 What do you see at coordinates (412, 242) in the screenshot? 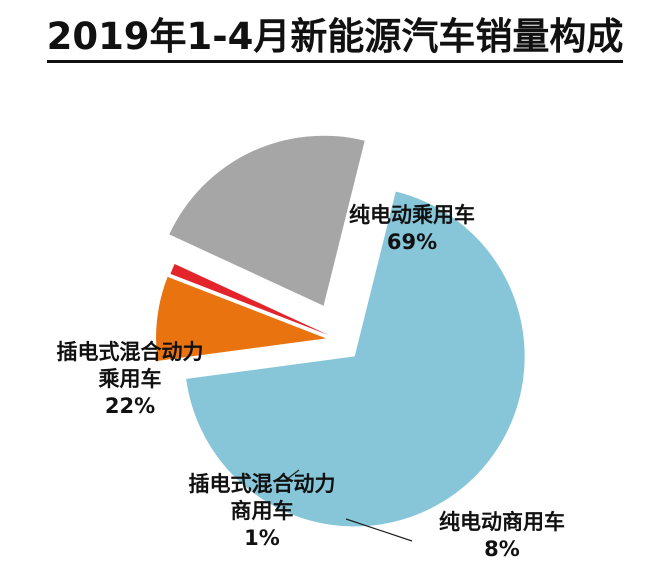
I see `slice-value-label-0: 69%` at bounding box center [412, 242].